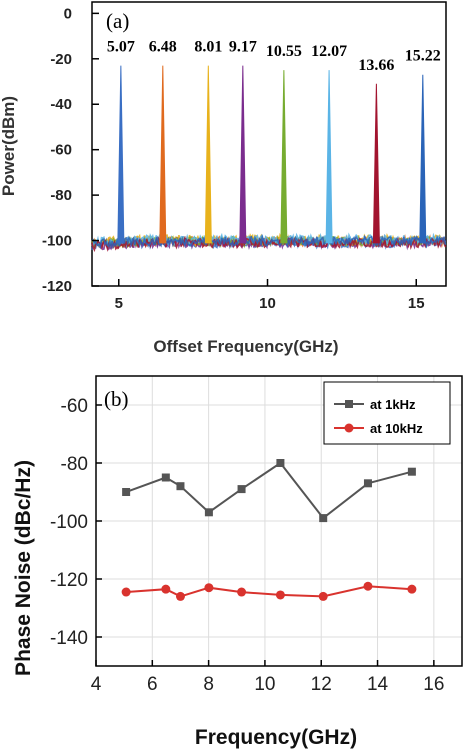 This screenshot has width=474, height=750. What do you see at coordinates (61, 195) in the screenshot?
I see `y-tick-label-a: -80` at bounding box center [61, 195].